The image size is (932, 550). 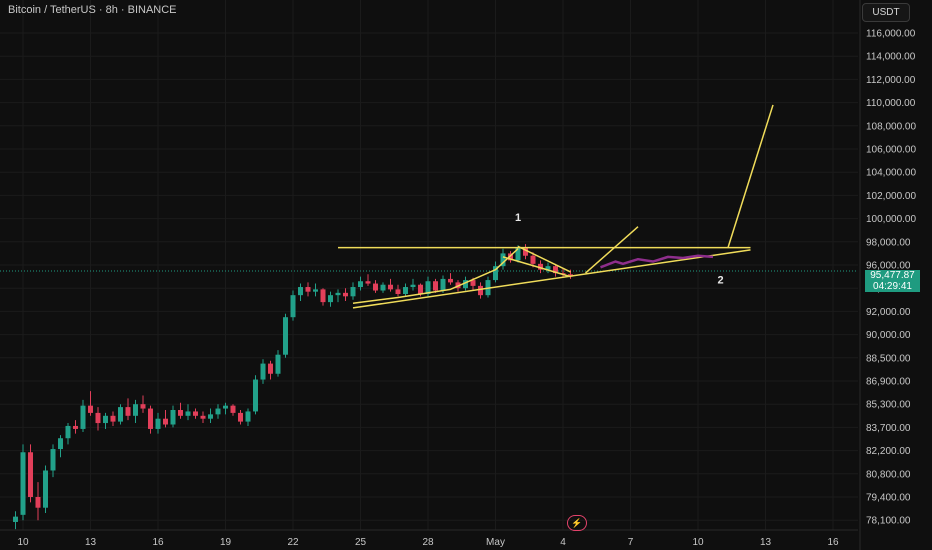 I want to click on time-tick-label: May, so click(x=495, y=542).